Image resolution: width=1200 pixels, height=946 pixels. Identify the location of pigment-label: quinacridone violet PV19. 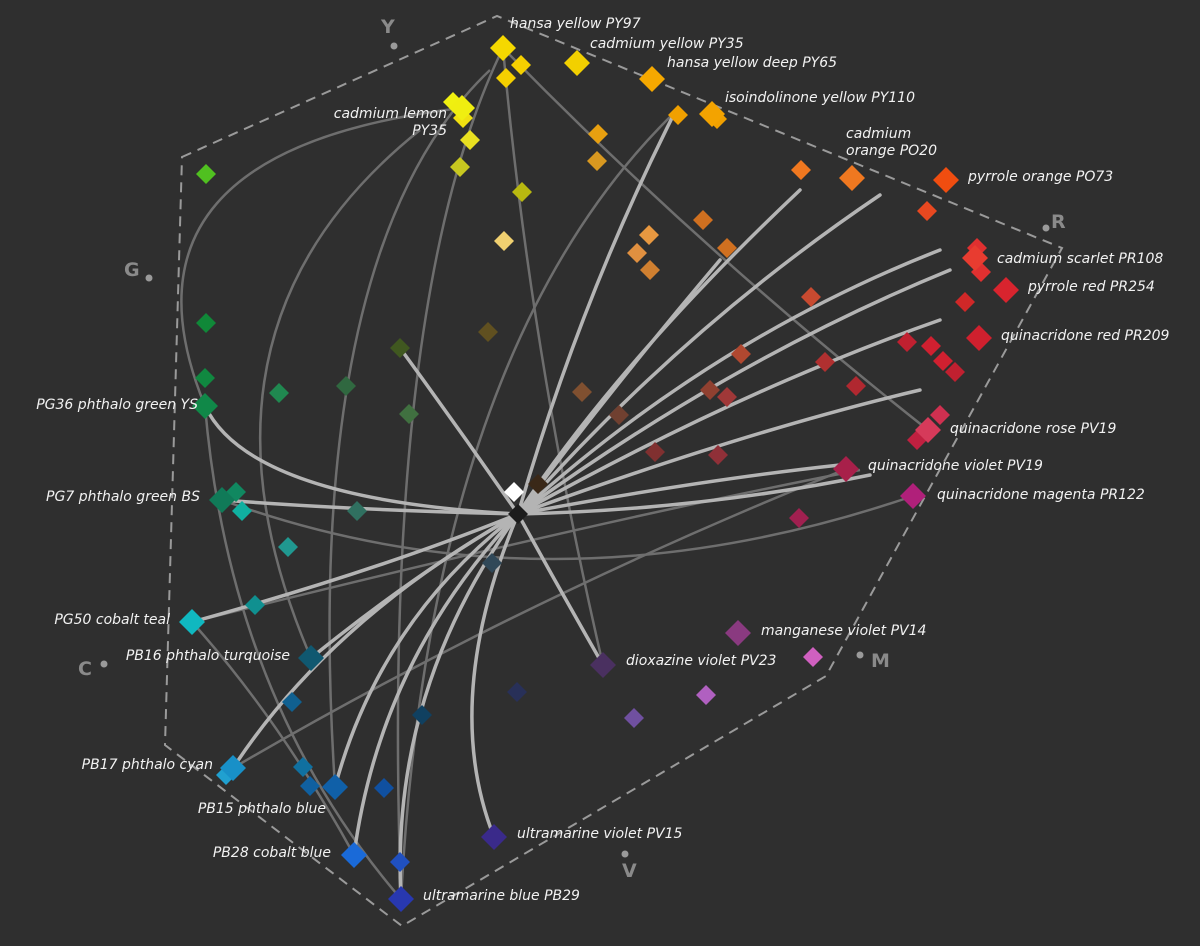
(955, 466).